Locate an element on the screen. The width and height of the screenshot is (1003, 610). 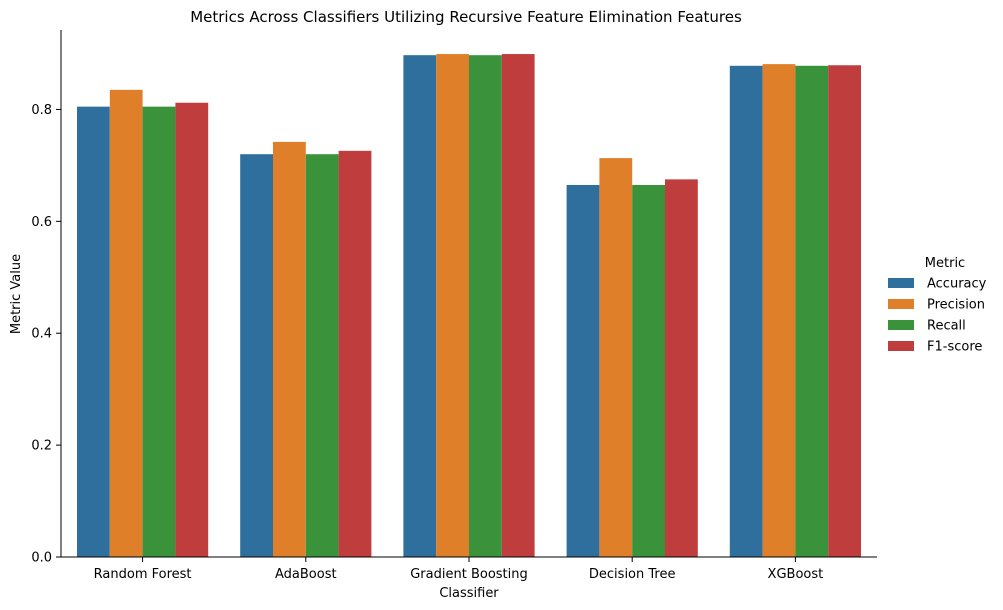
bar-recall-xgboost is located at coordinates (812, 311).